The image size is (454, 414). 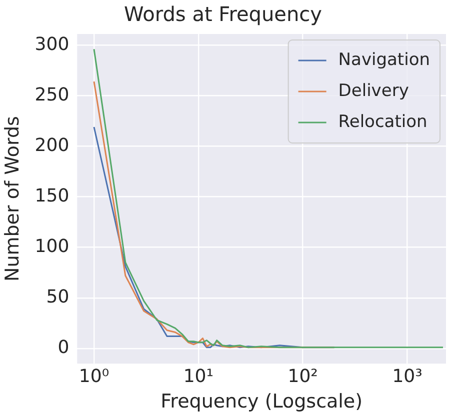 What do you see at coordinates (52, 195) in the screenshot?
I see `y-tick-label: 150` at bounding box center [52, 195].